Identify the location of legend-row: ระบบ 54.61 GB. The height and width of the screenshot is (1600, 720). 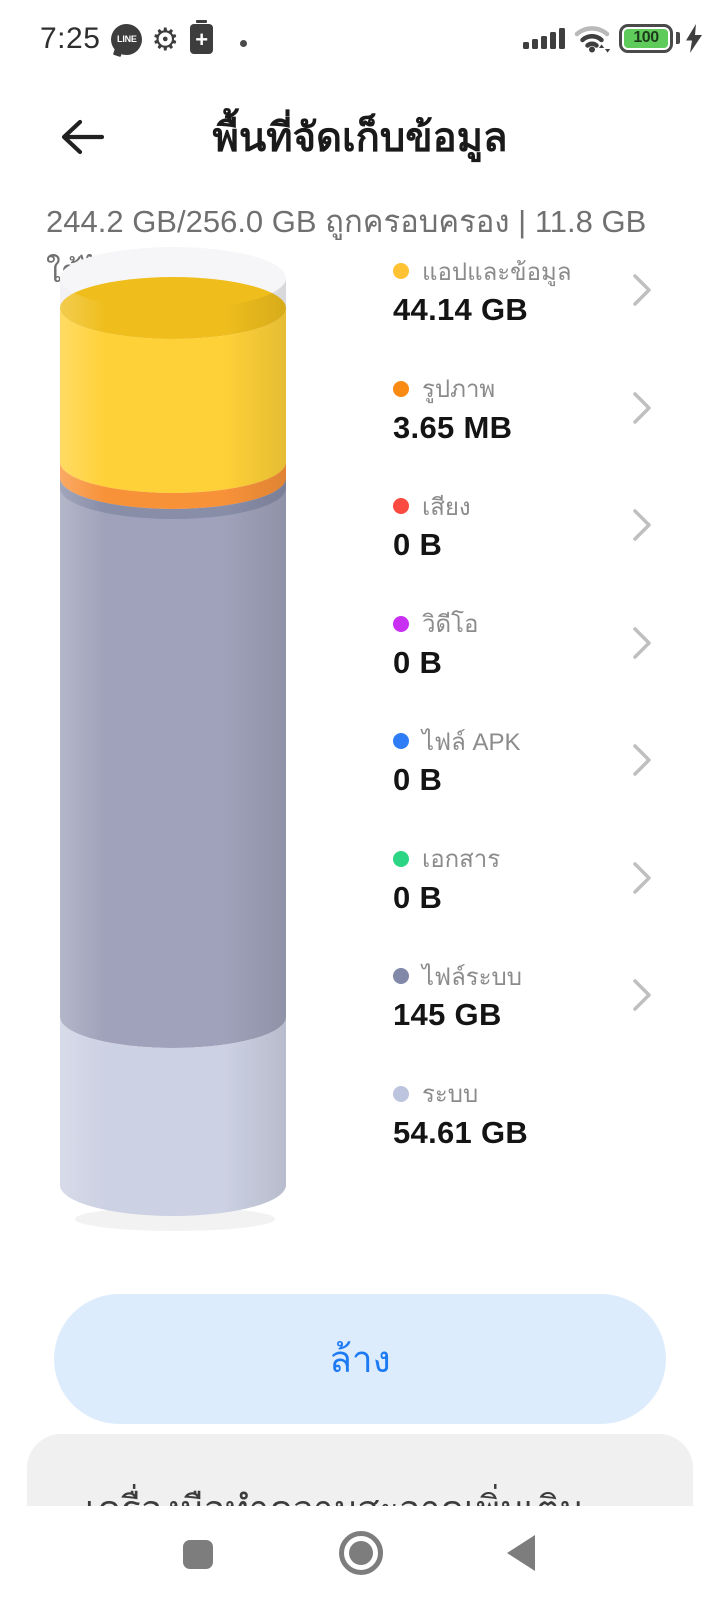
(526, 1132).